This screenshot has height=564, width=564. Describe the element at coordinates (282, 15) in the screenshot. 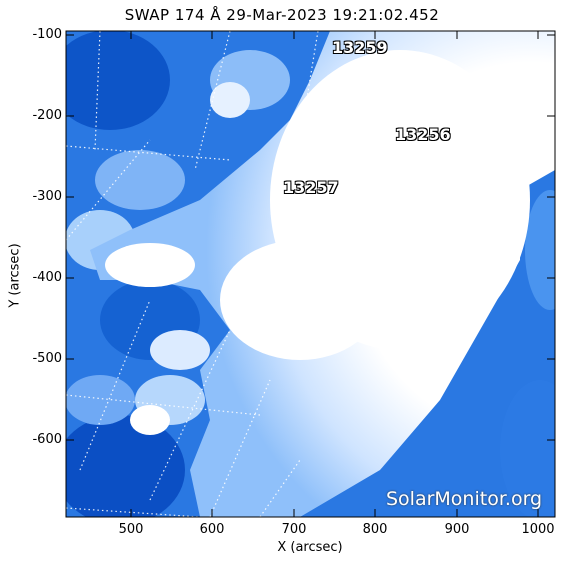

I see `image-title: SWAP 174 Å 29-Mar-2023 19:21:02.452` at that location.